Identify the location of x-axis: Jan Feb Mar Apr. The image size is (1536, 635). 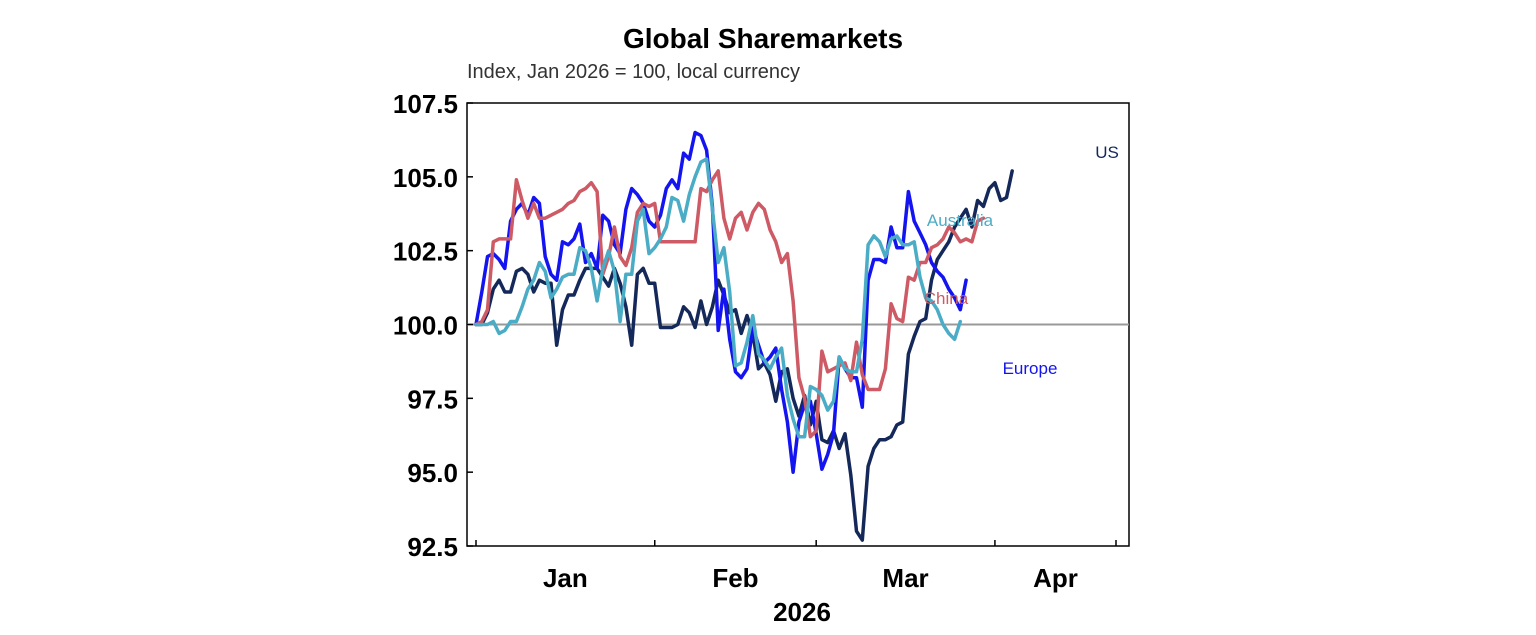
(796, 566).